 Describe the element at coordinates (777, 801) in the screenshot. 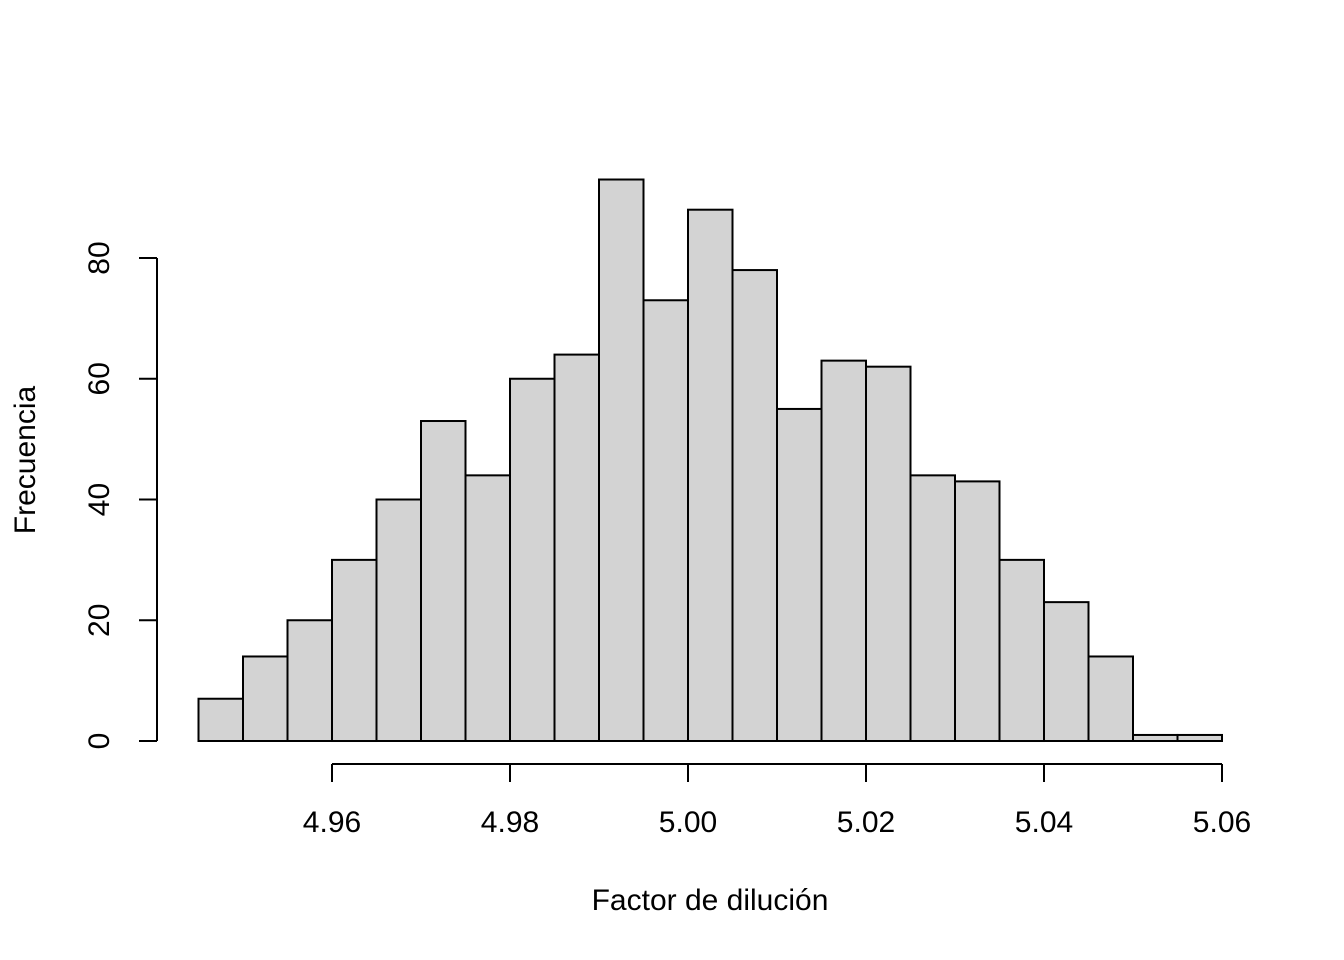

I see `x-axis: 4.96 4.98 5.00 5.02 5.04 5.06` at that location.